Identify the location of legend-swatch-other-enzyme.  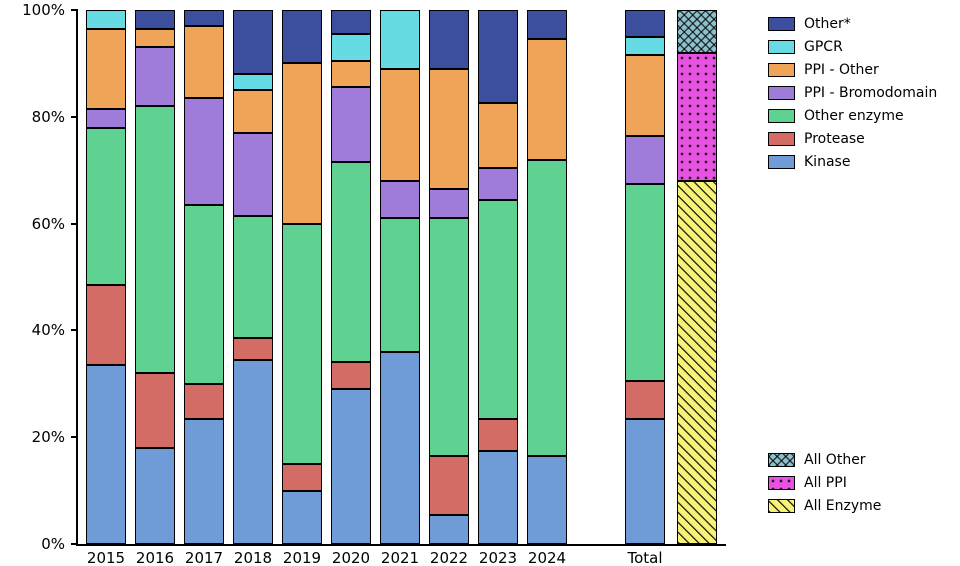
(781, 116).